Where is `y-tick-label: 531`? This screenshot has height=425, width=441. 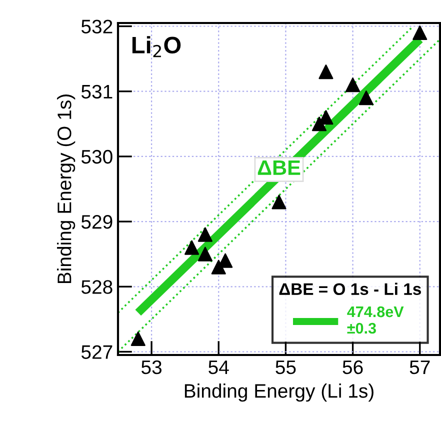 y-tick-label: 531 is located at coordinates (96, 91).